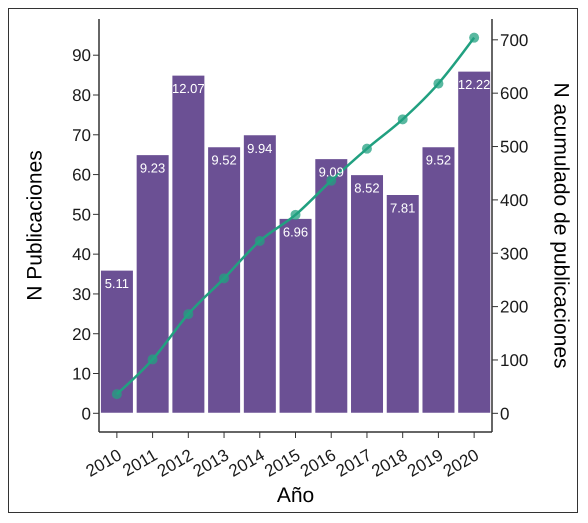  Describe the element at coordinates (81, 135) in the screenshot. I see `y-tick-label: 70` at that location.